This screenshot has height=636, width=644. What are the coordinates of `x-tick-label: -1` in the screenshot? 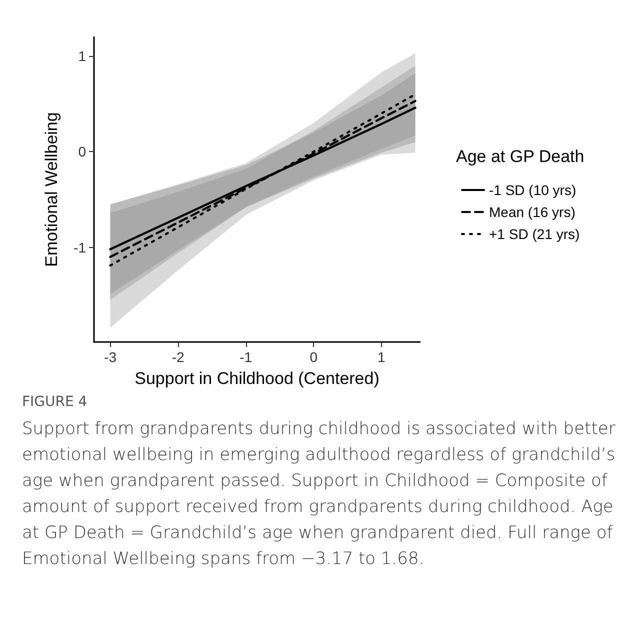 It's located at (246, 357).